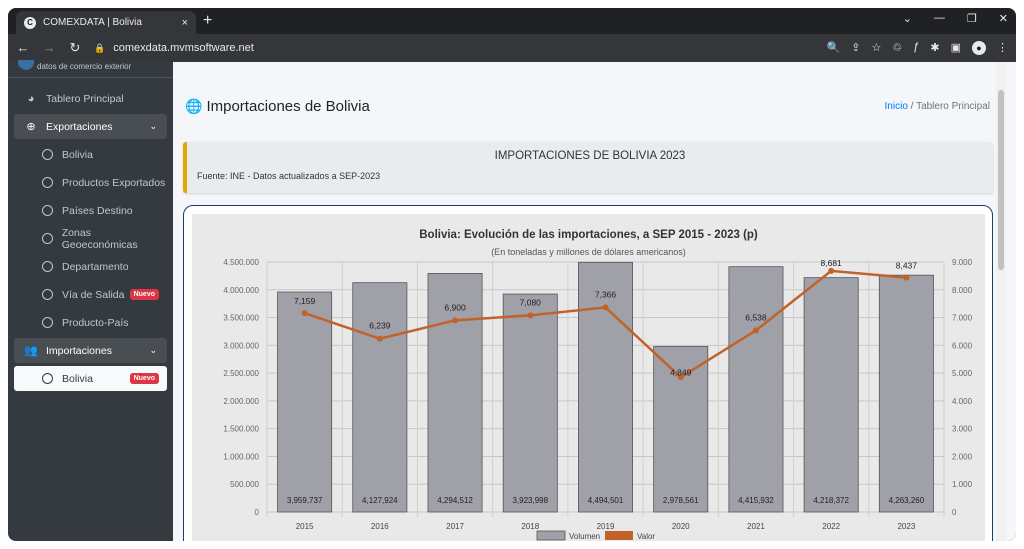 This screenshot has height=549, width=1024. What do you see at coordinates (90, 182) in the screenshot?
I see `sidebar-item-productos-exportados: Productos Exportados` at bounding box center [90, 182].